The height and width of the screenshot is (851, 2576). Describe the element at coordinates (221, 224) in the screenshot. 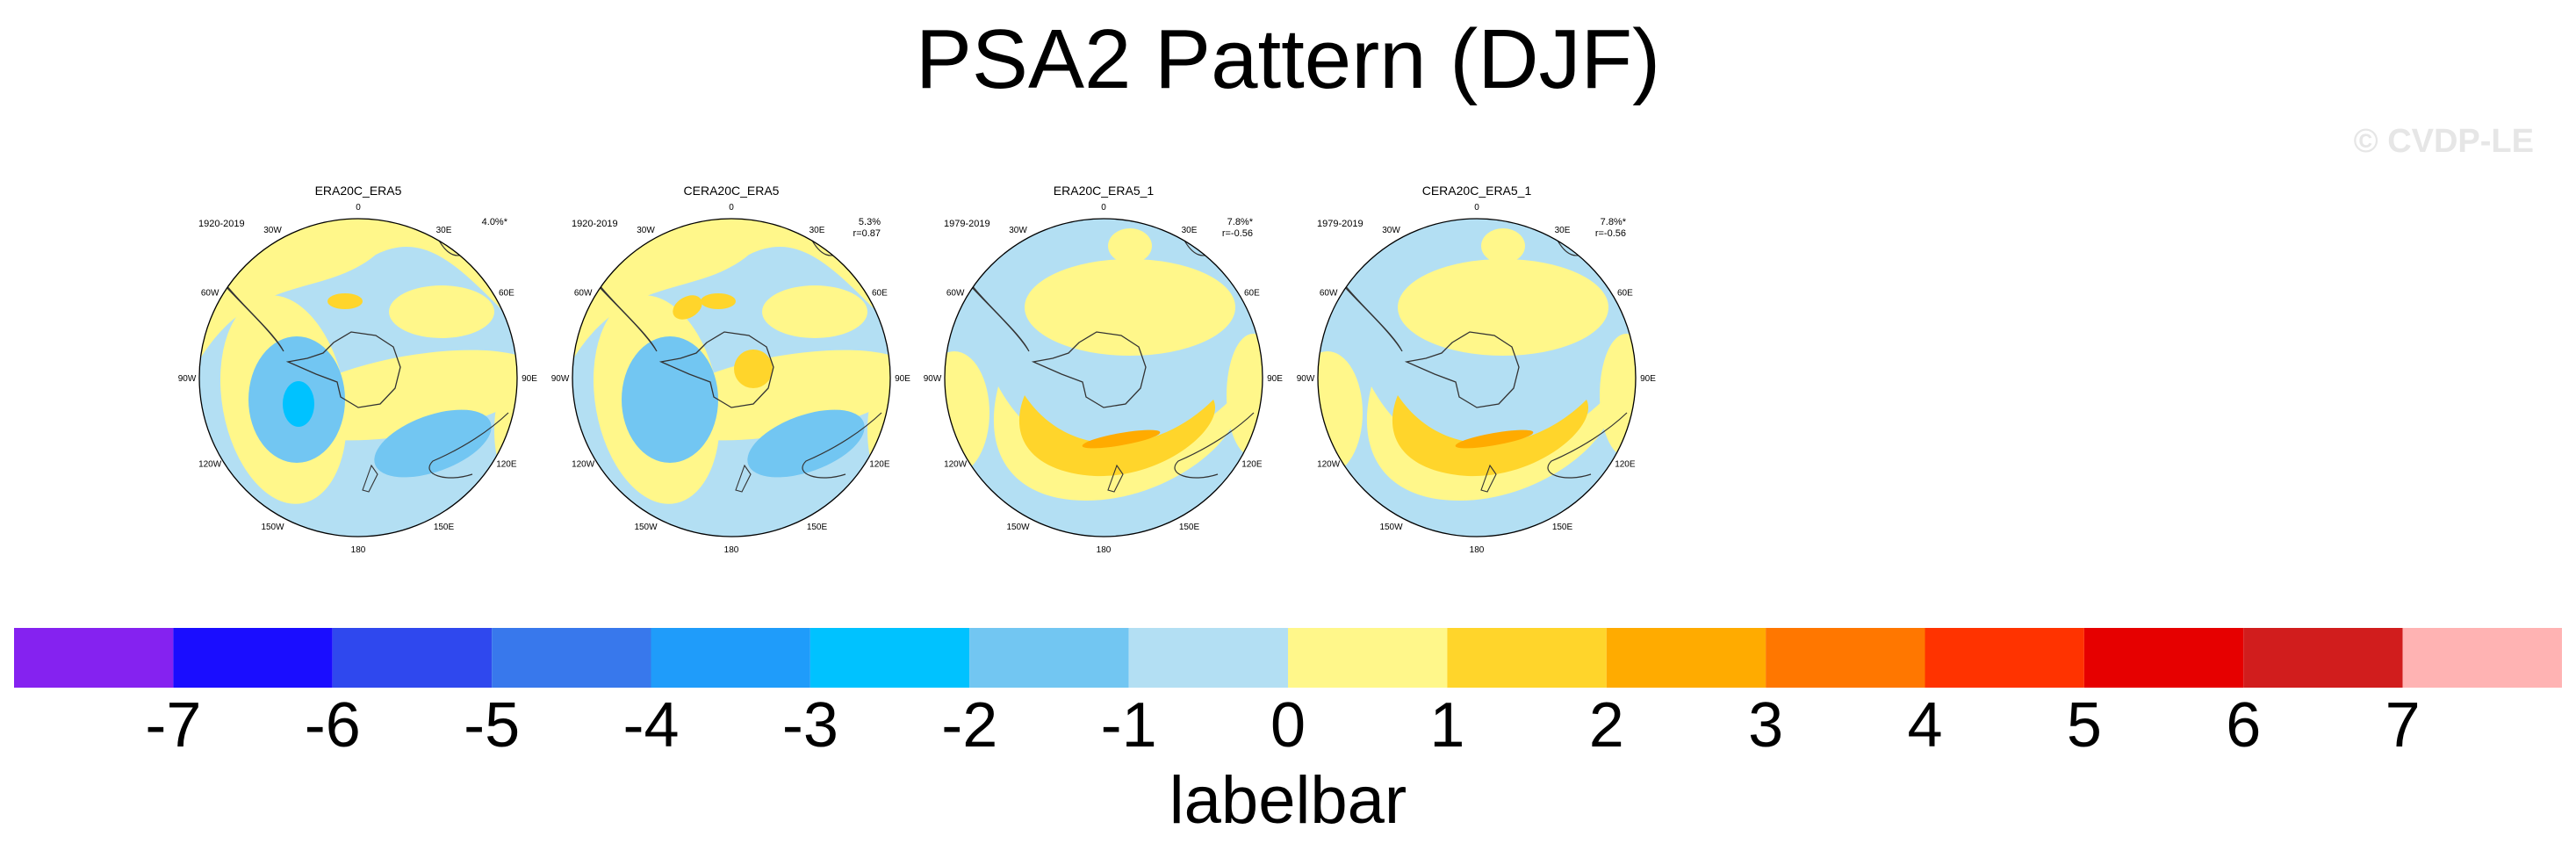

I see `panel-period: 1920-2019` at that location.